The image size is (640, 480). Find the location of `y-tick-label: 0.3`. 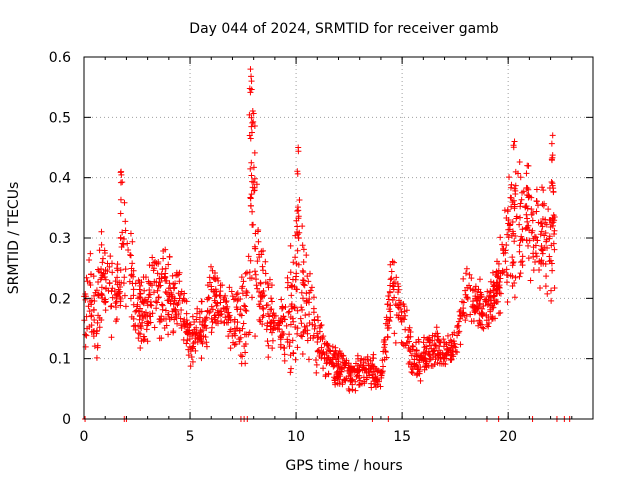

y-tick-label: 0.3 is located at coordinates (60, 239).